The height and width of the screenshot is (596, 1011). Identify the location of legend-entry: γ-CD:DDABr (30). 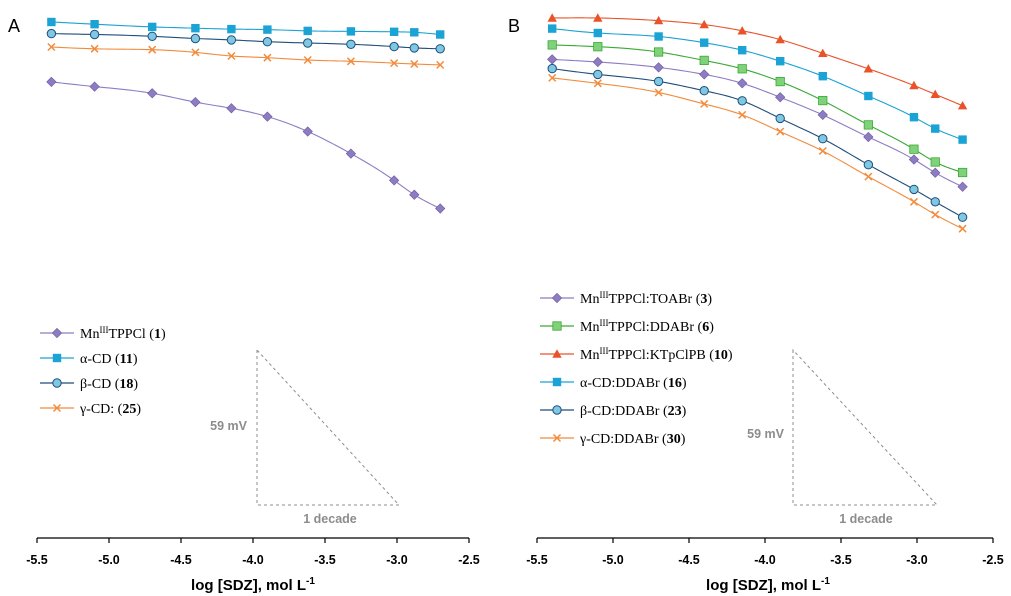
(632, 439).